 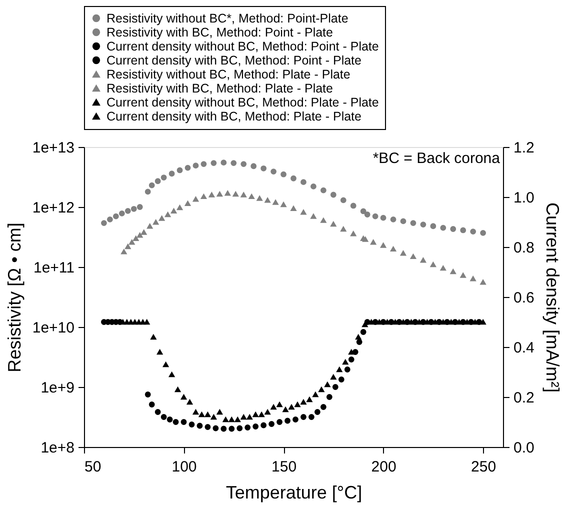 I want to click on y-tick-label: 1e+12, so click(x=53, y=208).